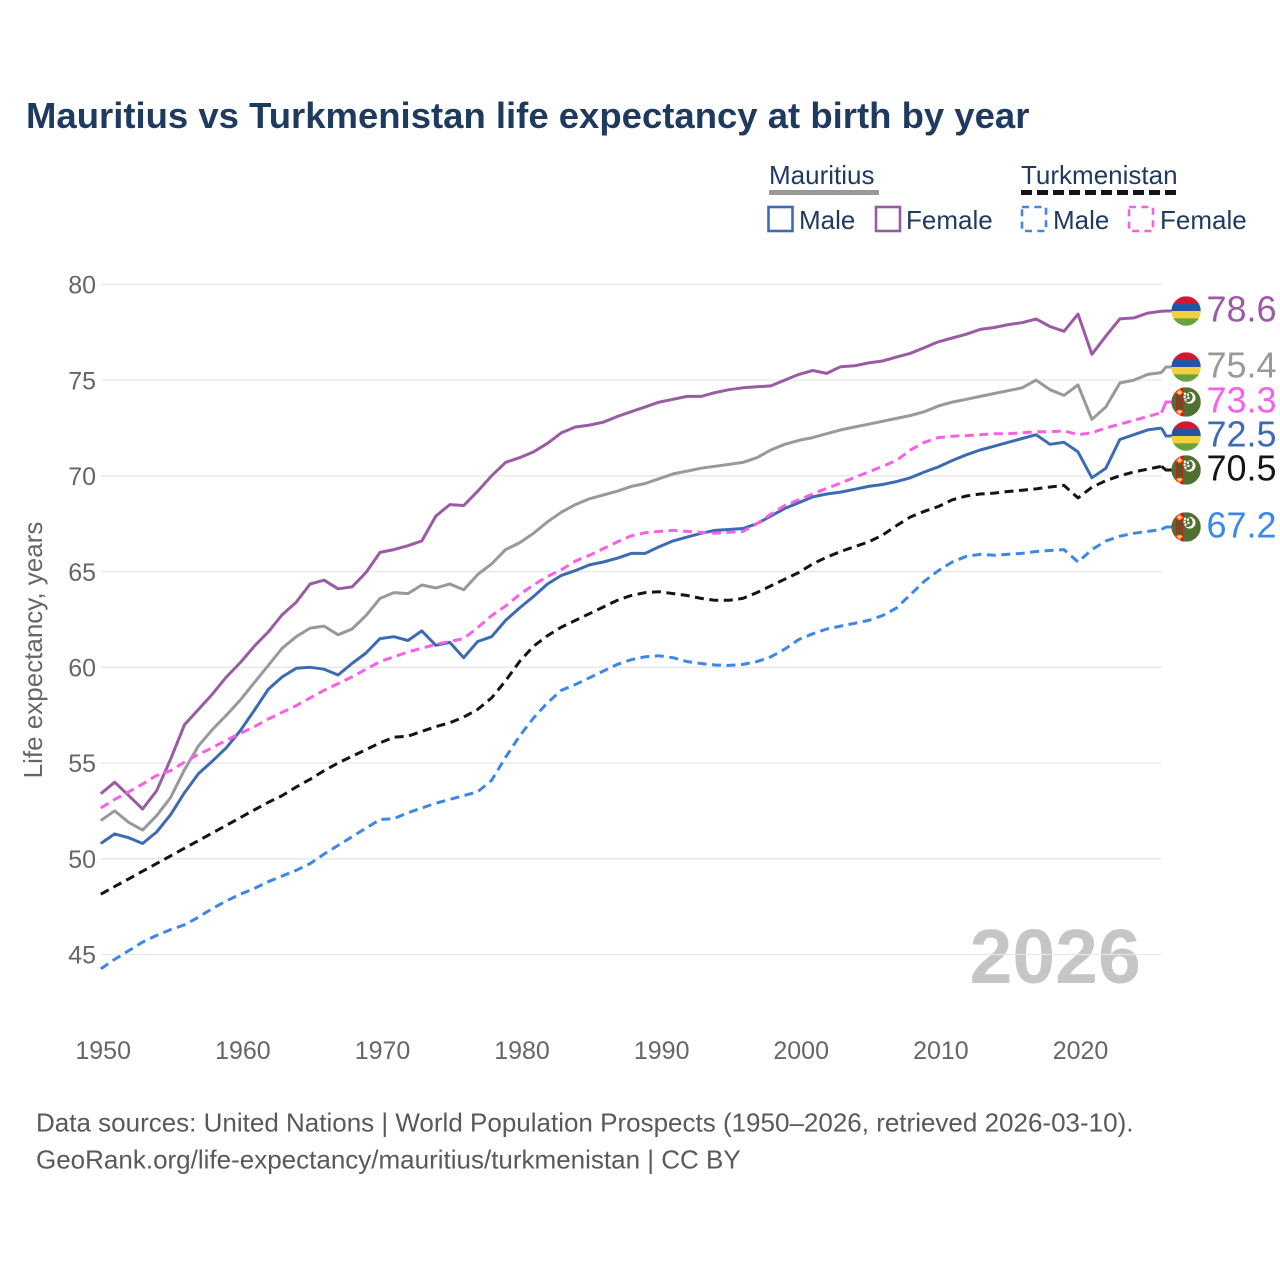 This screenshot has width=1280, height=1285. What do you see at coordinates (82, 860) in the screenshot?
I see `svg-text: 50` at bounding box center [82, 860].